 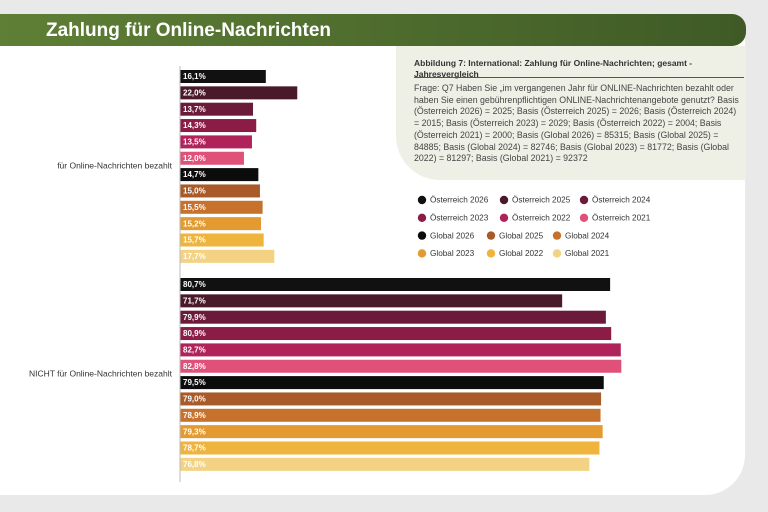 I want to click on value-label: 79,5%, so click(x=194, y=382).